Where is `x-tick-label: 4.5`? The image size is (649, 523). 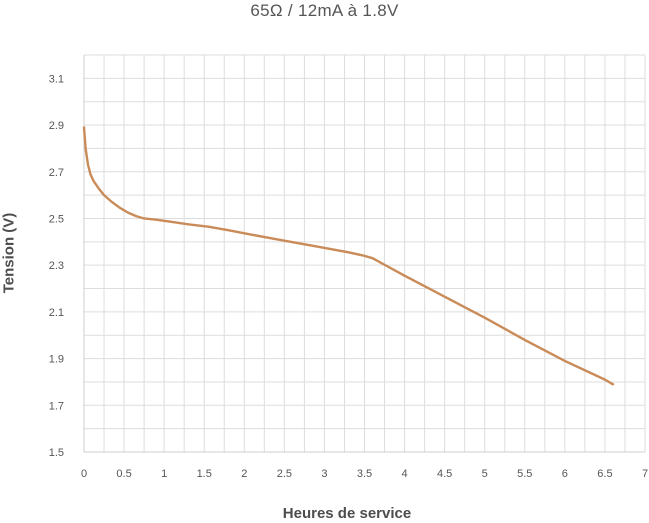 x-tick-label: 4.5 is located at coordinates (444, 474).